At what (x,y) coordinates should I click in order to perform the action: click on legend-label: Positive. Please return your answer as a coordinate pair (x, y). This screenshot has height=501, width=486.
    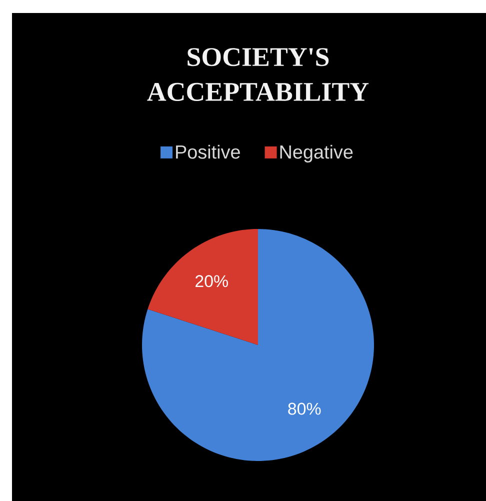
    Looking at the image, I should click on (208, 151).